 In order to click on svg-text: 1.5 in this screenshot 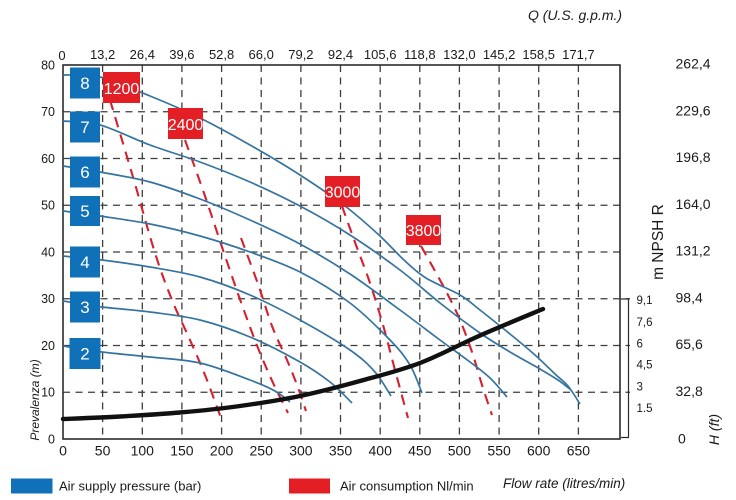, I will do `click(645, 409)`.